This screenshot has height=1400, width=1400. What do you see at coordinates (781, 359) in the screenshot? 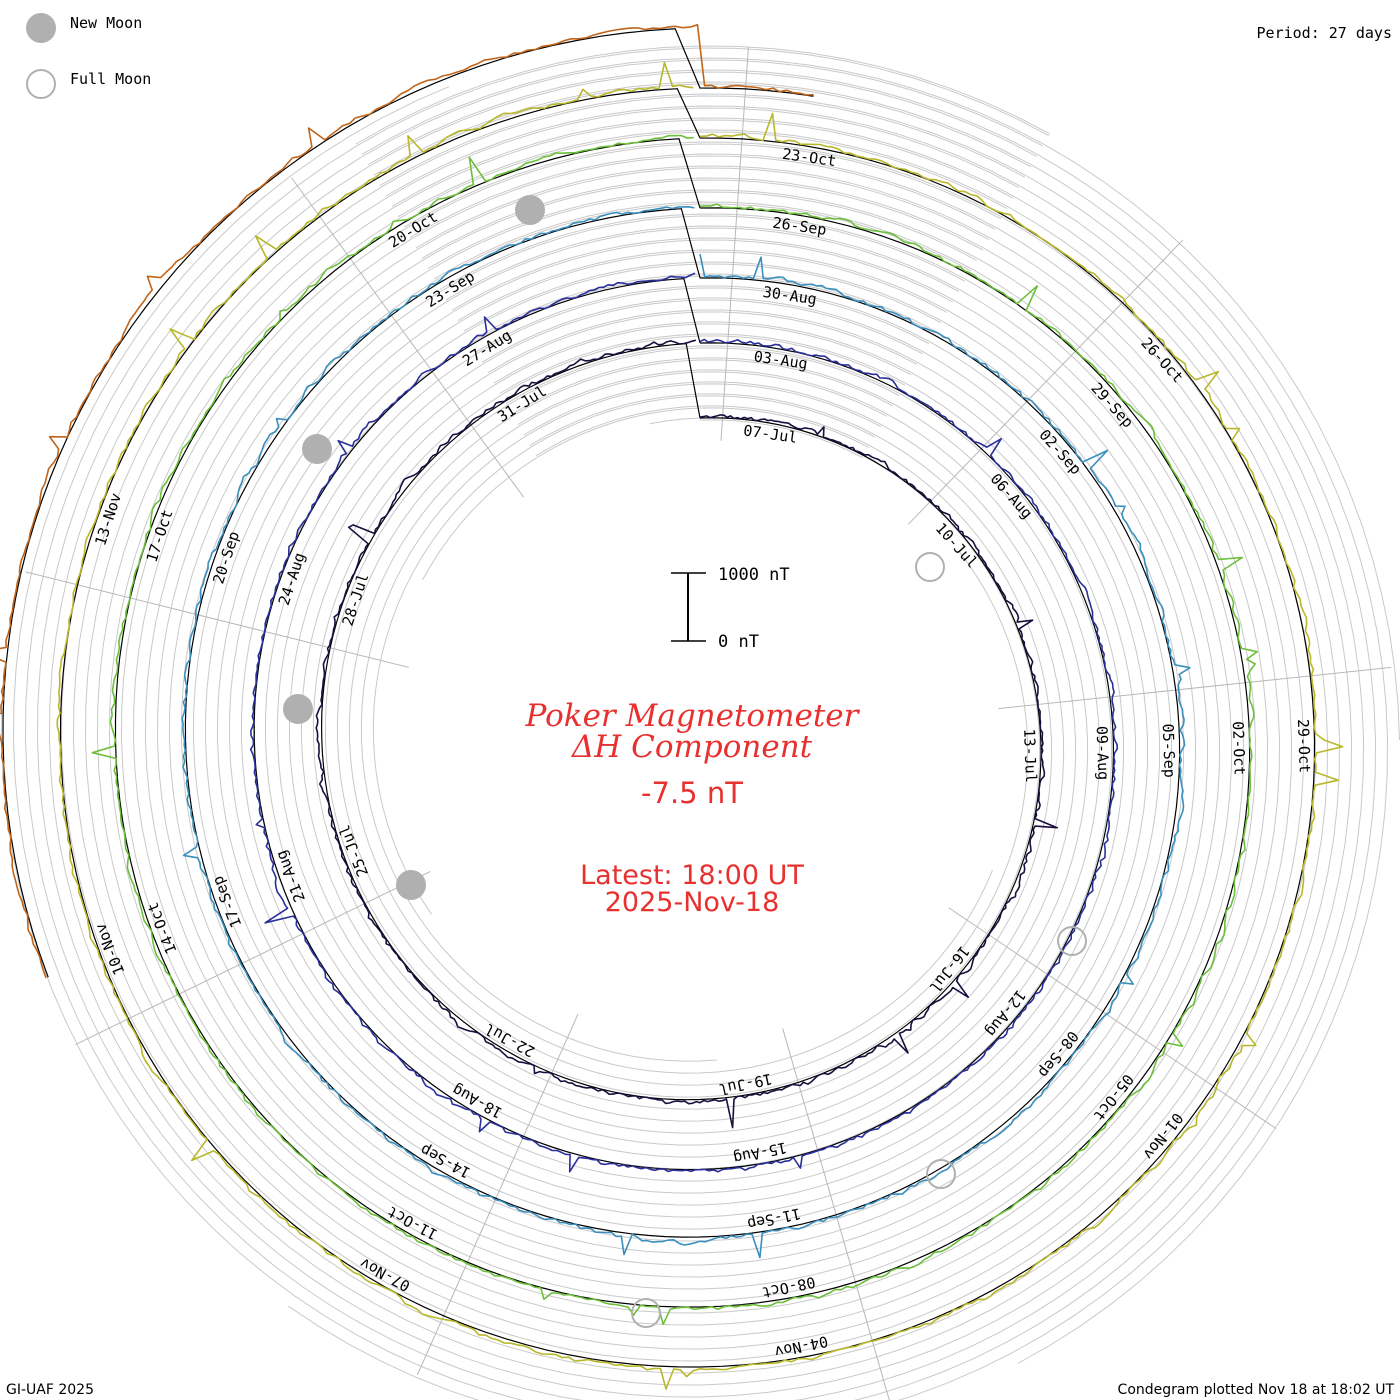
I see `date-tick-label: 03-Aug` at bounding box center [781, 359].